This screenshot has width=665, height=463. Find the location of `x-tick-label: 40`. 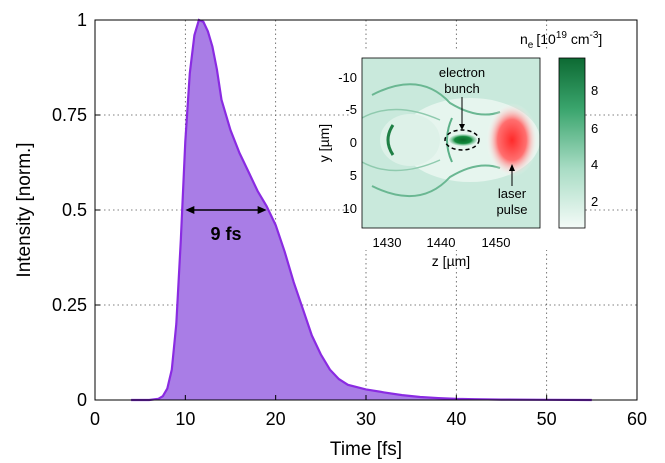

x-tick-label: 40 is located at coordinates (456, 419).